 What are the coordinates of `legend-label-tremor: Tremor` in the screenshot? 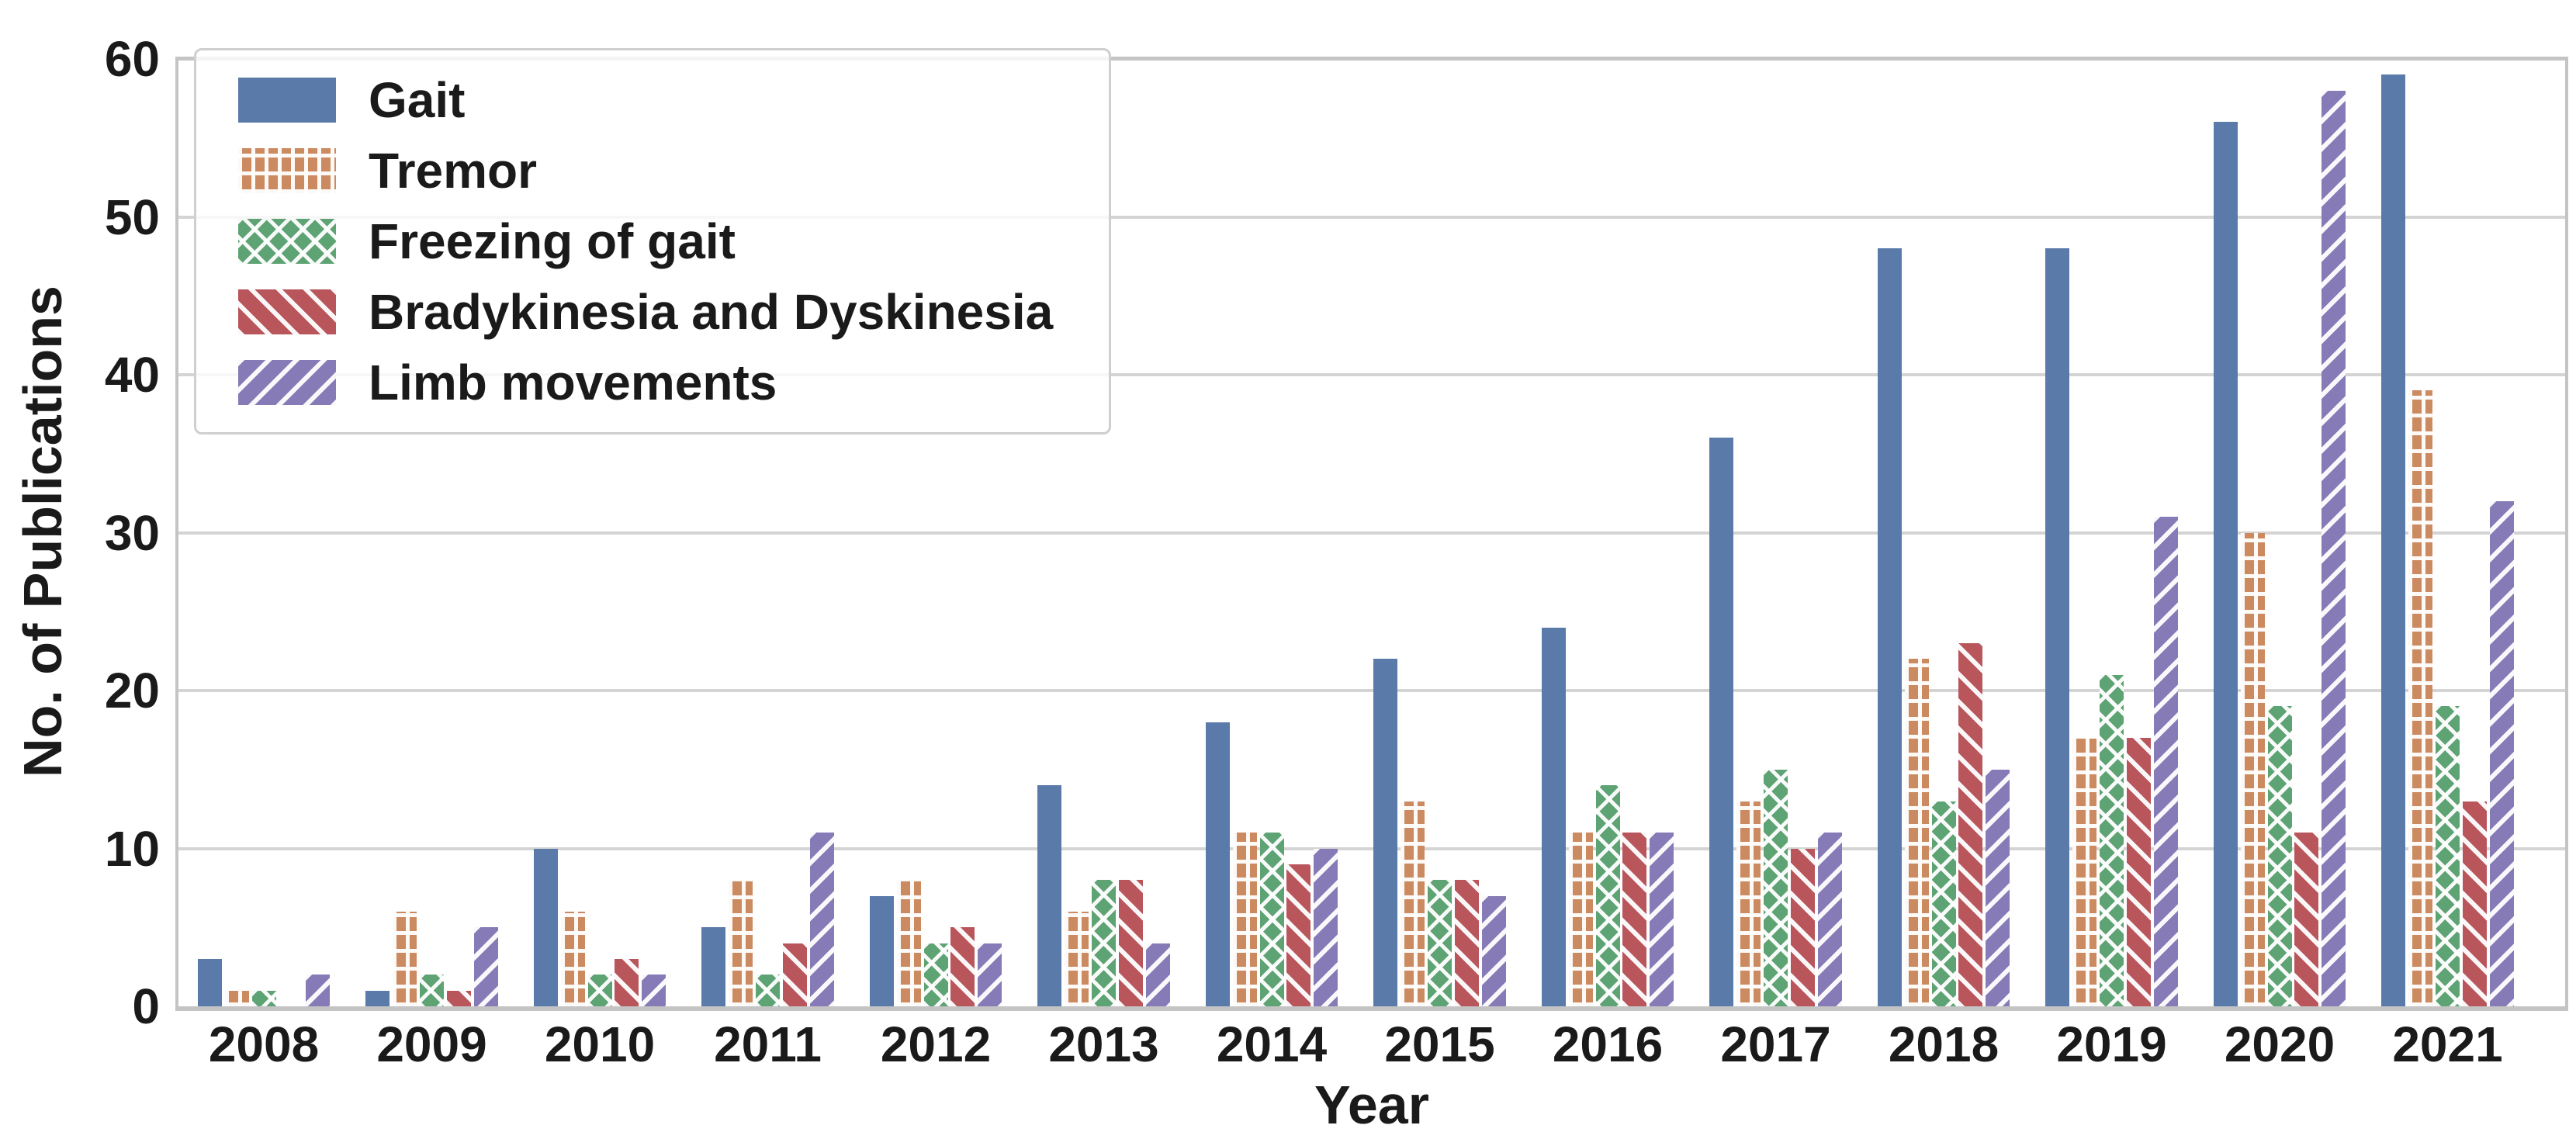 It's located at (453, 170).